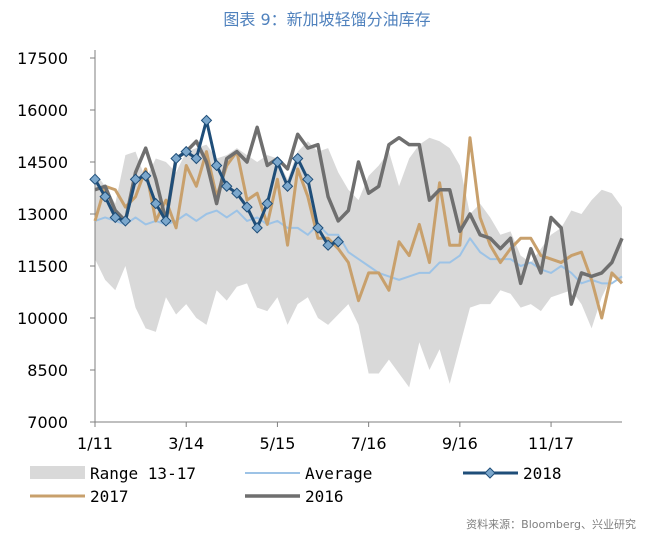  What do you see at coordinates (542, 473) in the screenshot?
I see `legend-label: 2018` at bounding box center [542, 473].